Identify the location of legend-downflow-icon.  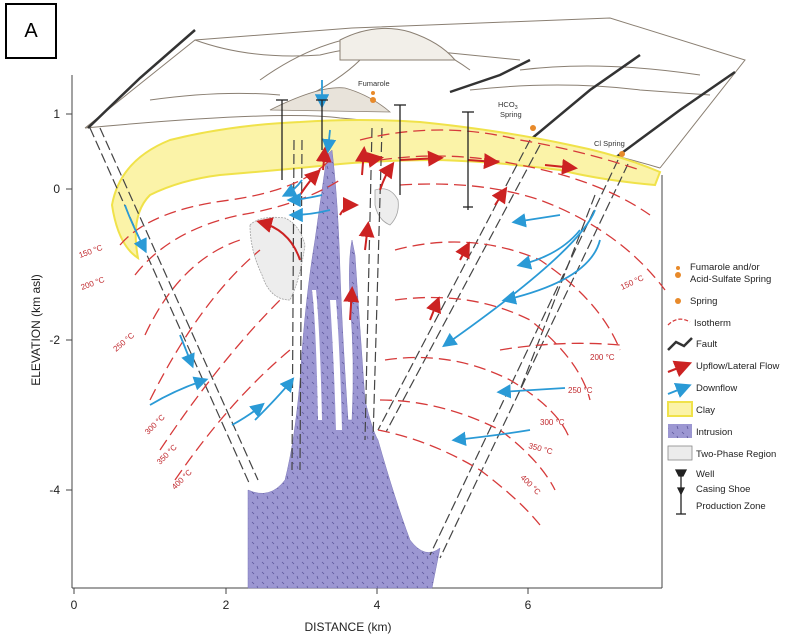
(679, 390).